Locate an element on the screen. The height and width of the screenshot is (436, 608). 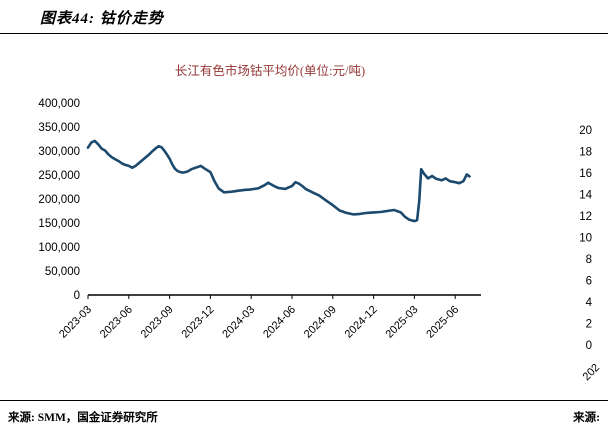
cobalt-price-line is located at coordinates (278, 181).